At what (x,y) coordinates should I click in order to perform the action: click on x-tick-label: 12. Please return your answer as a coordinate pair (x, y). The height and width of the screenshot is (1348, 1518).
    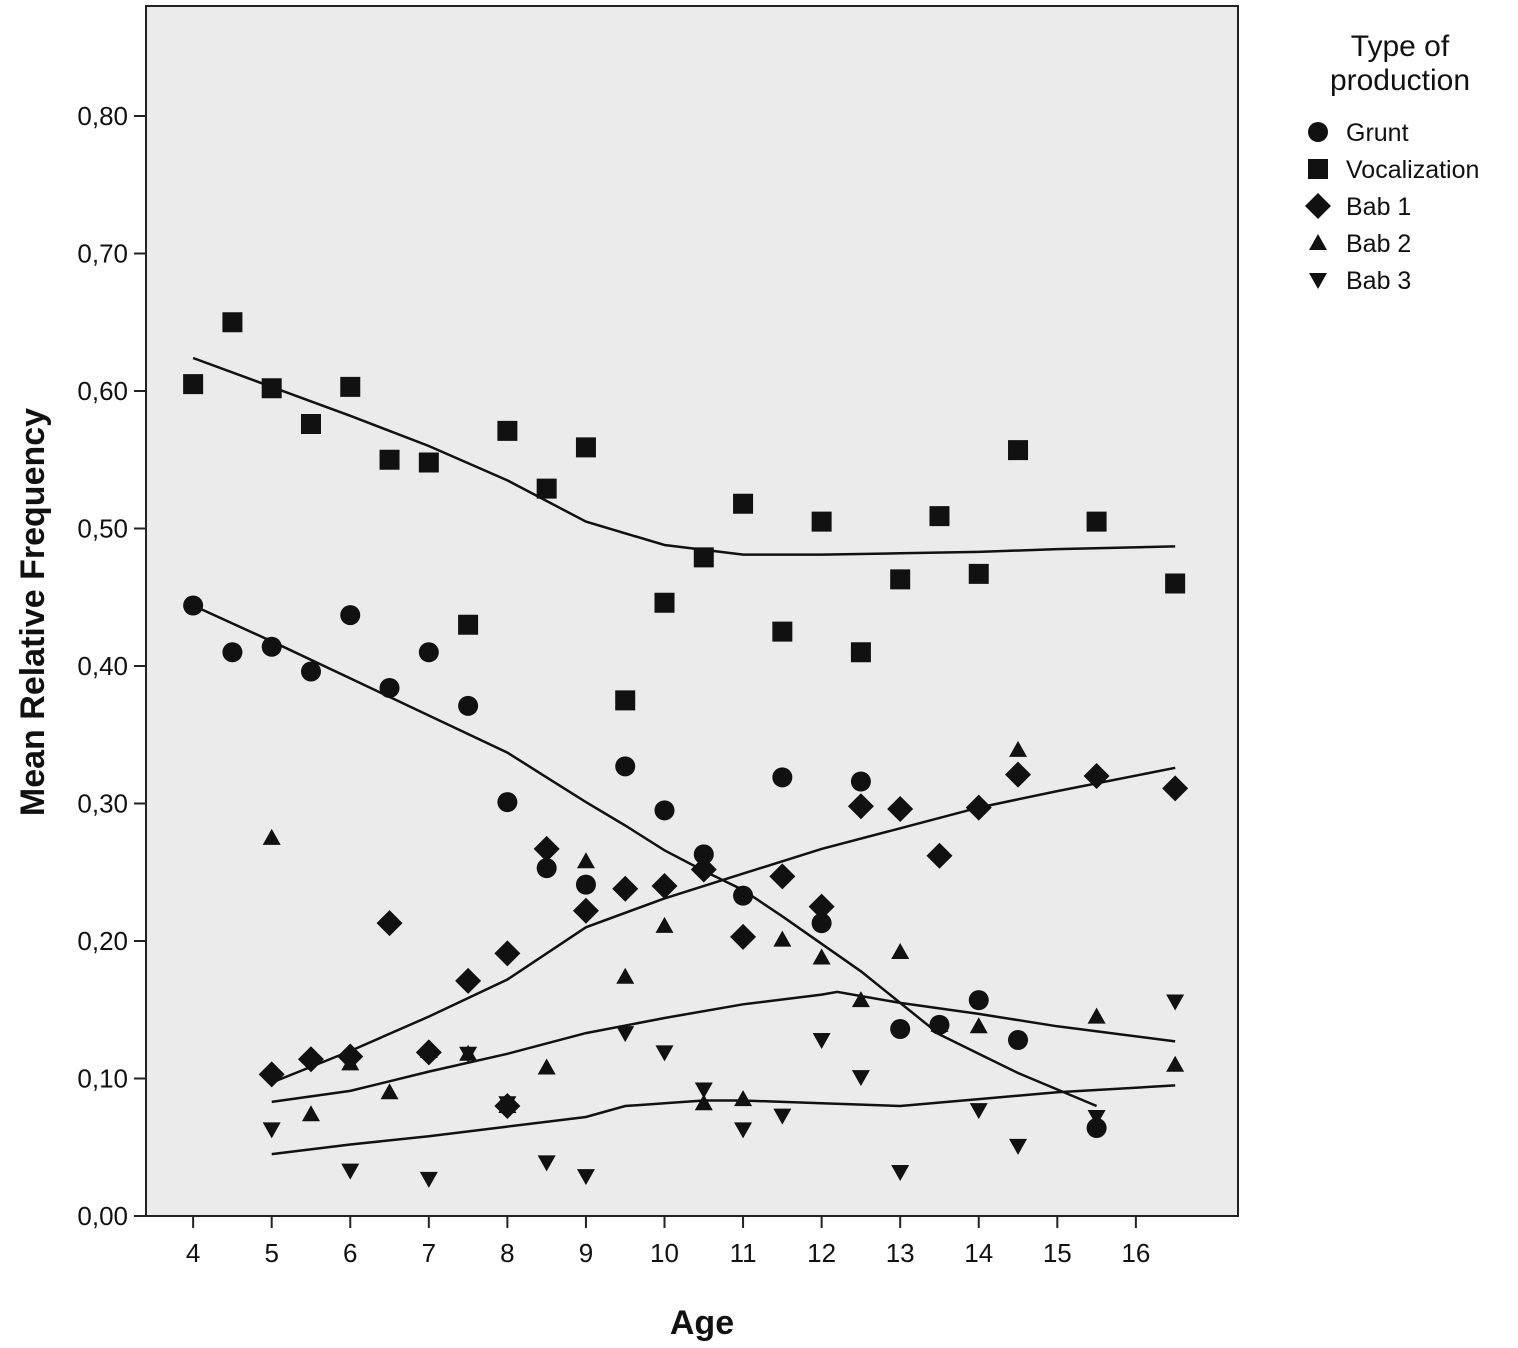
    Looking at the image, I should click on (821, 1253).